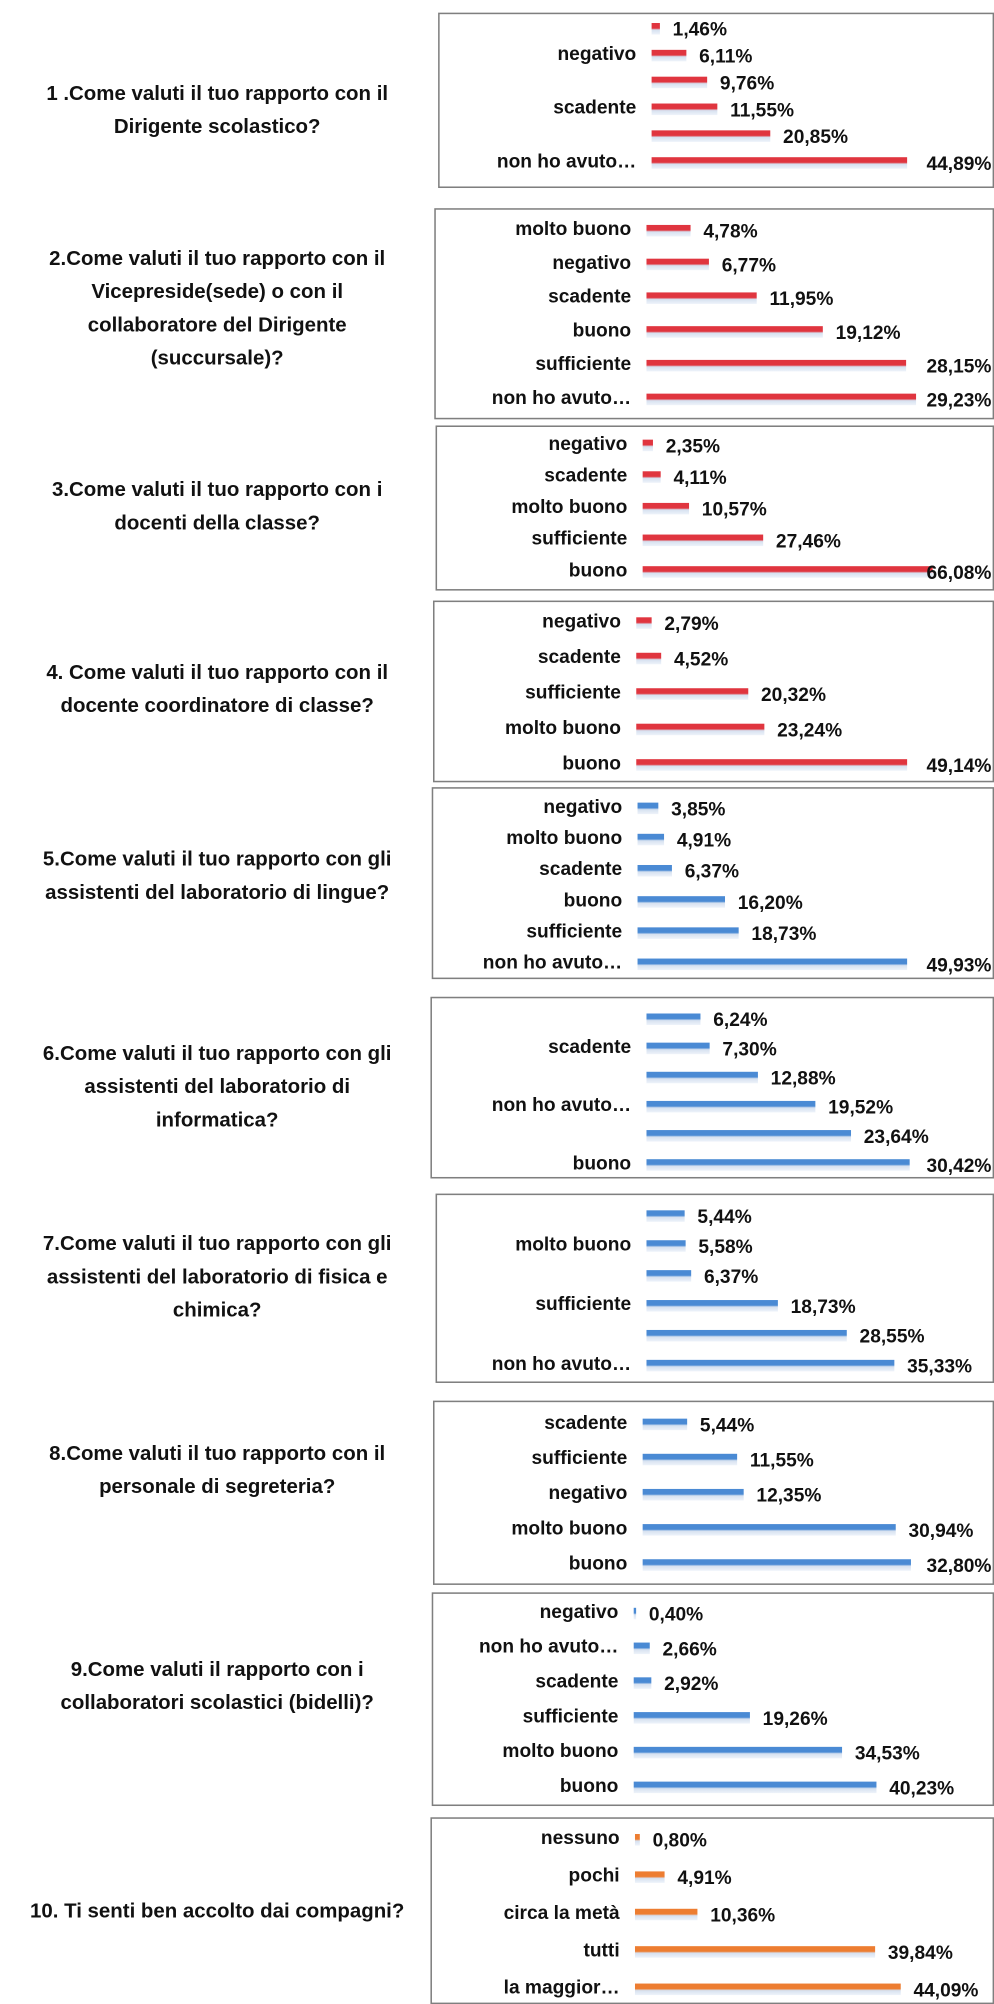 This screenshot has width=994, height=2004. I want to click on value-label: 49,93%, so click(958, 965).